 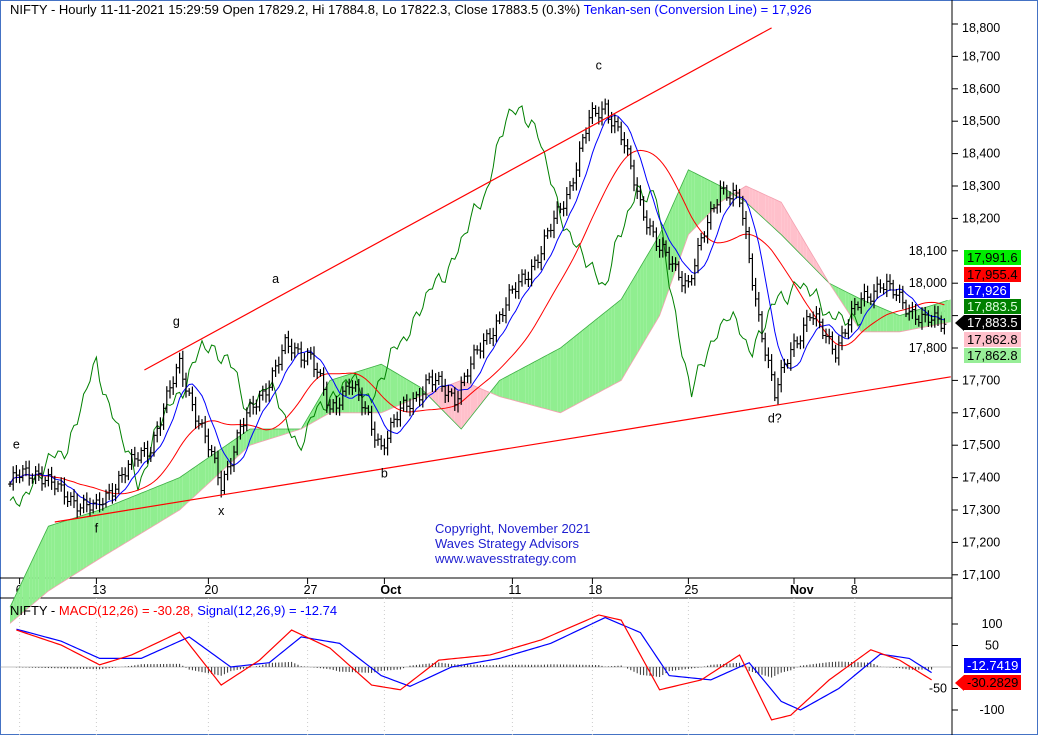 I want to click on macd-y-tick-label: 100, so click(x=992, y=624).